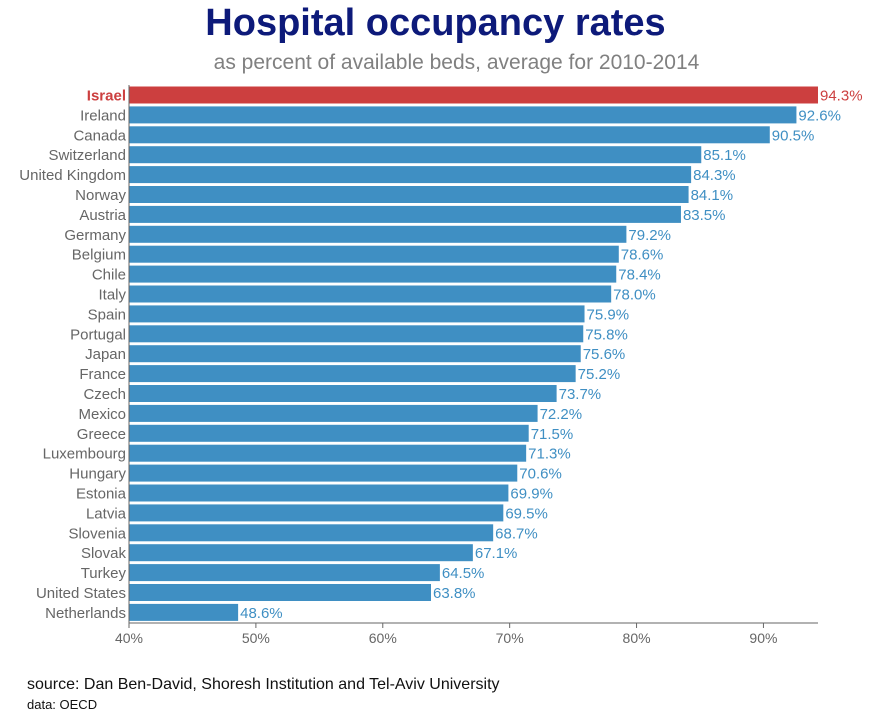 The width and height of the screenshot is (871, 715). What do you see at coordinates (102, 215) in the screenshot?
I see `category-label: Austria` at bounding box center [102, 215].